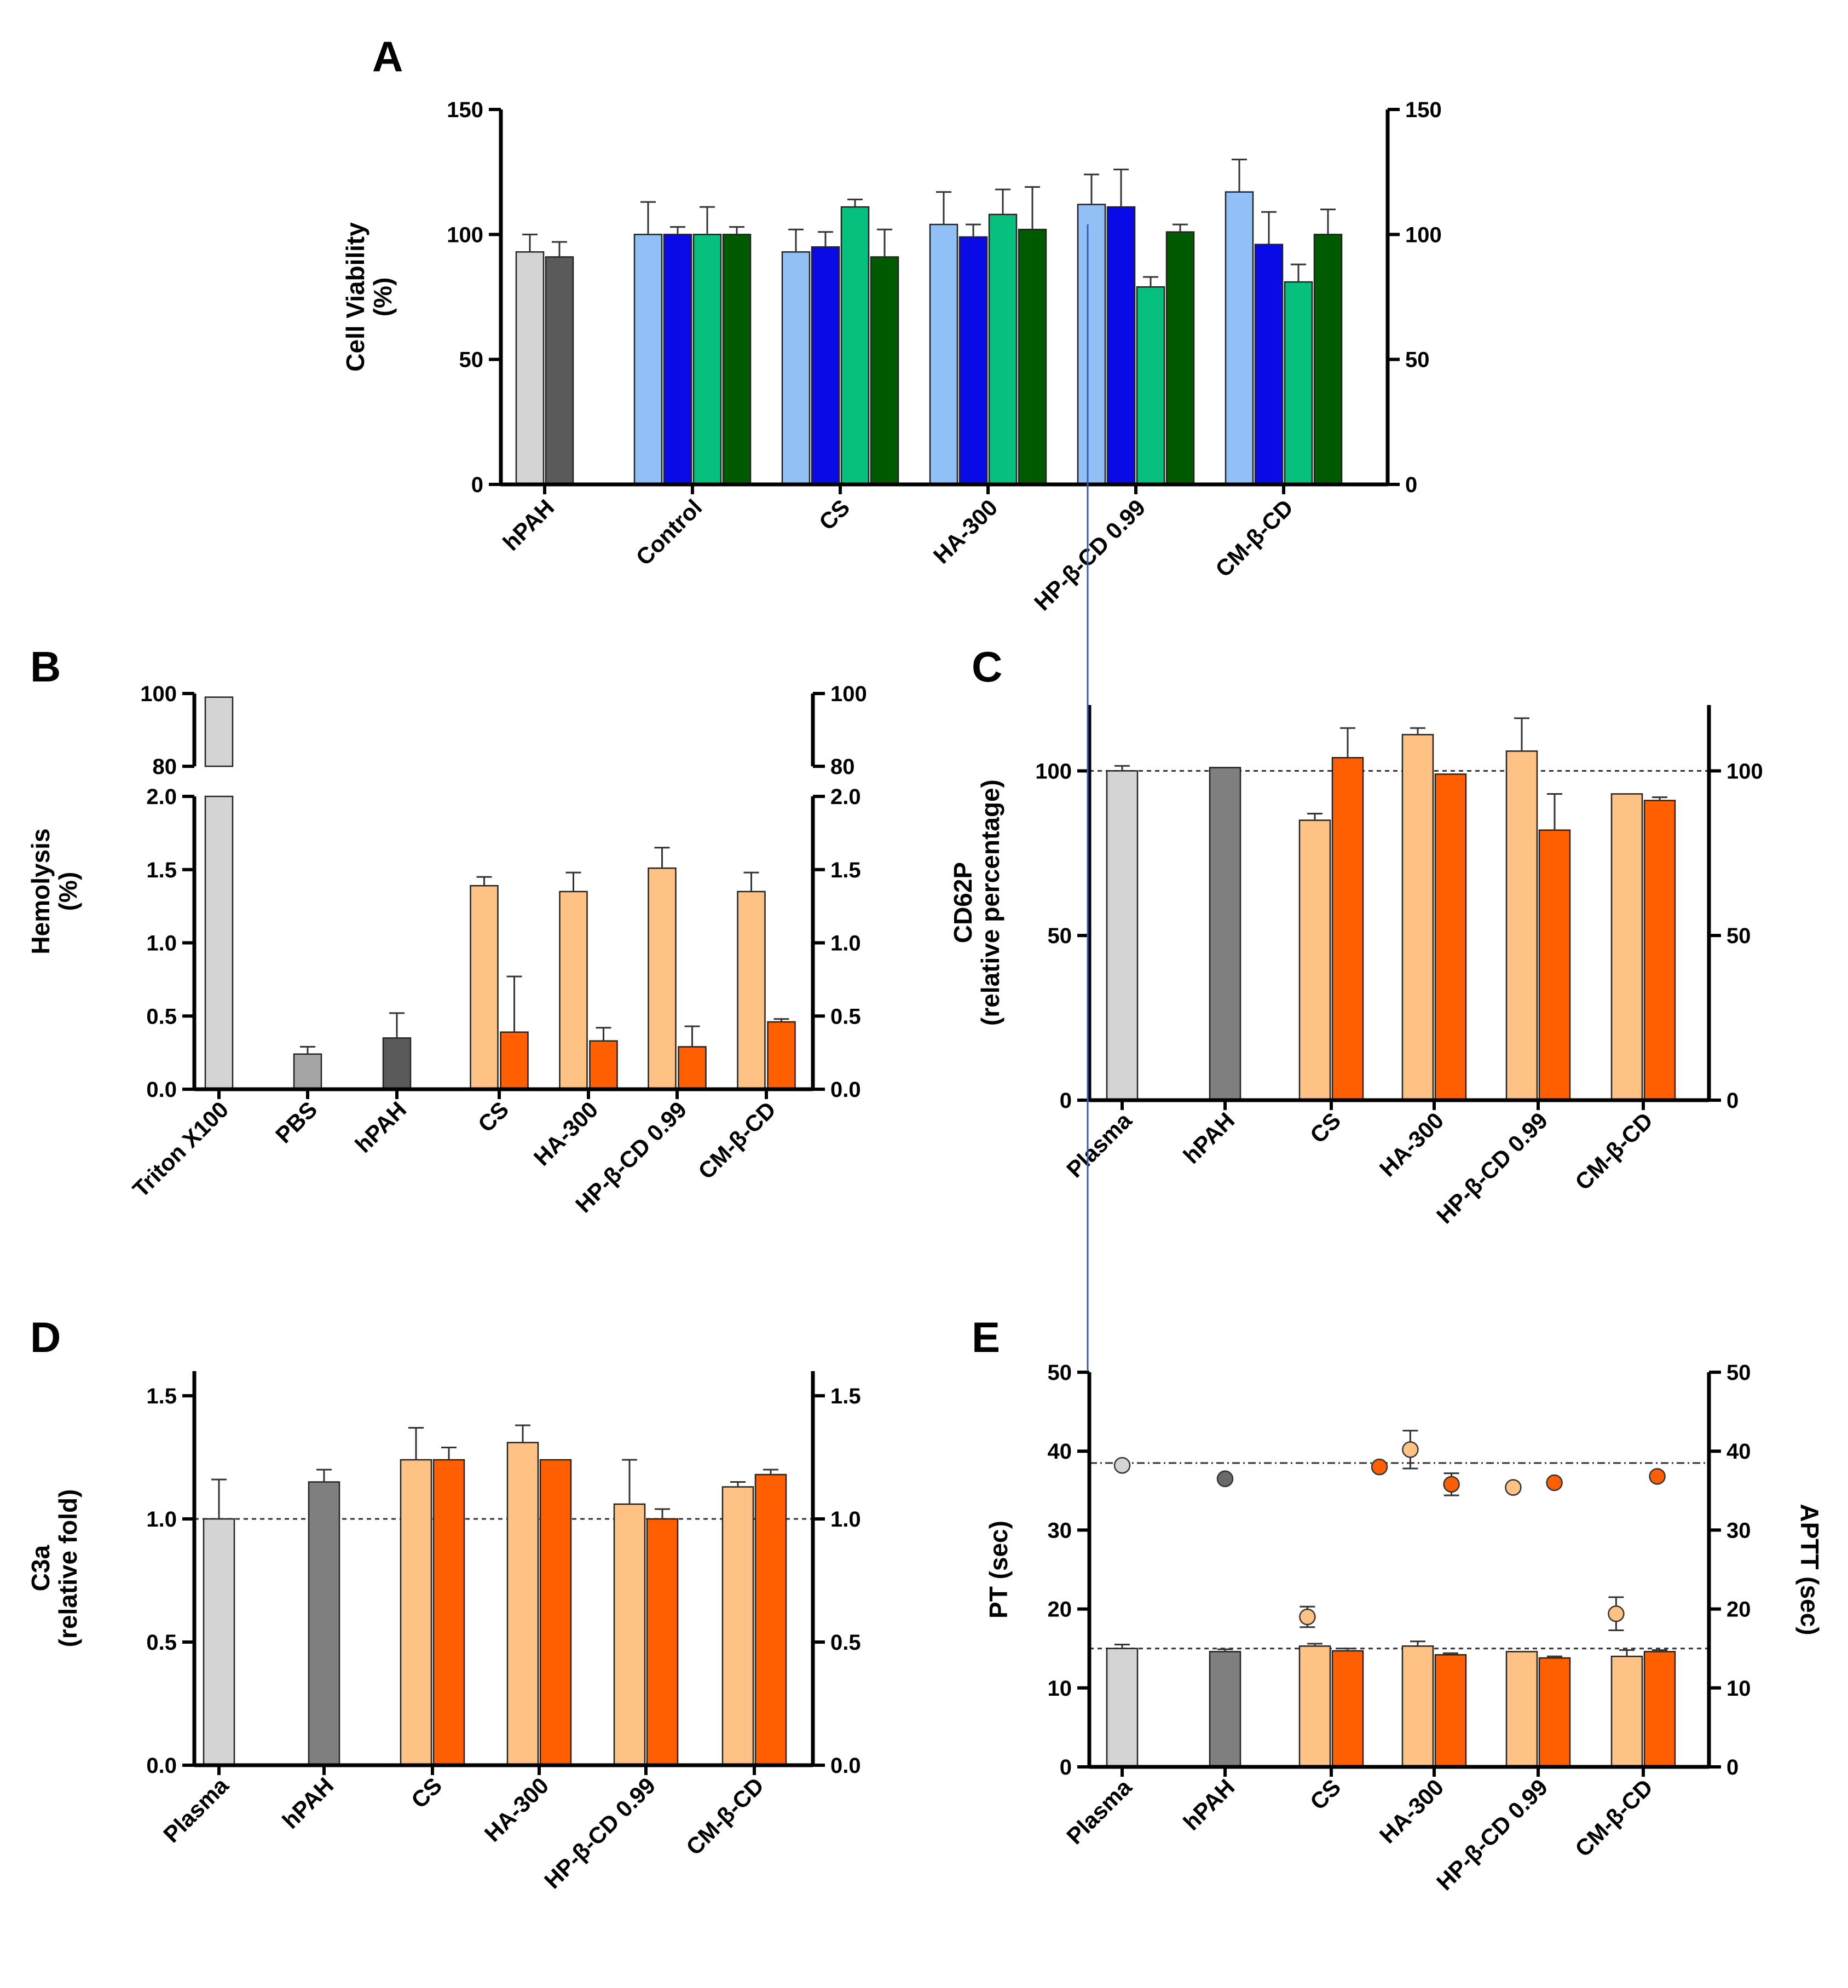 The image size is (1848, 1988). I want to click on y-tick-label-left-upper: 80, so click(165, 767).